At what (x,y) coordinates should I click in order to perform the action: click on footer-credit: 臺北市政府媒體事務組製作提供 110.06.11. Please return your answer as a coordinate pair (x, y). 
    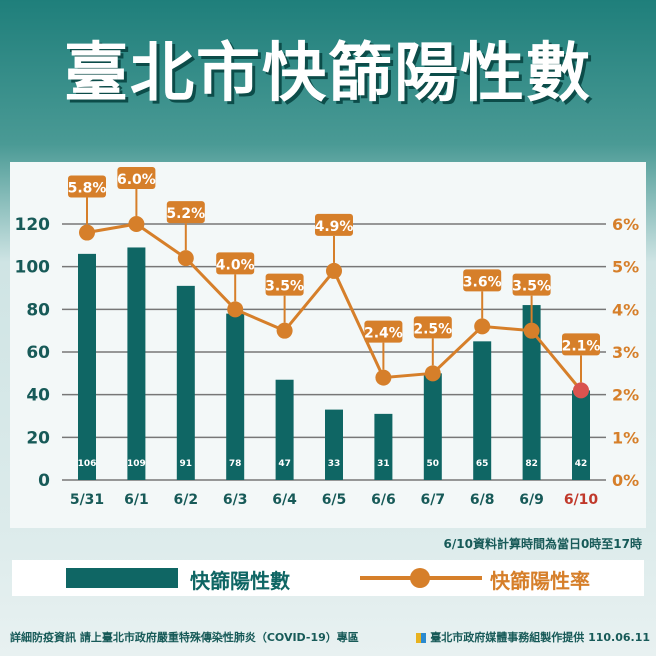
    Looking at the image, I should click on (533, 637).